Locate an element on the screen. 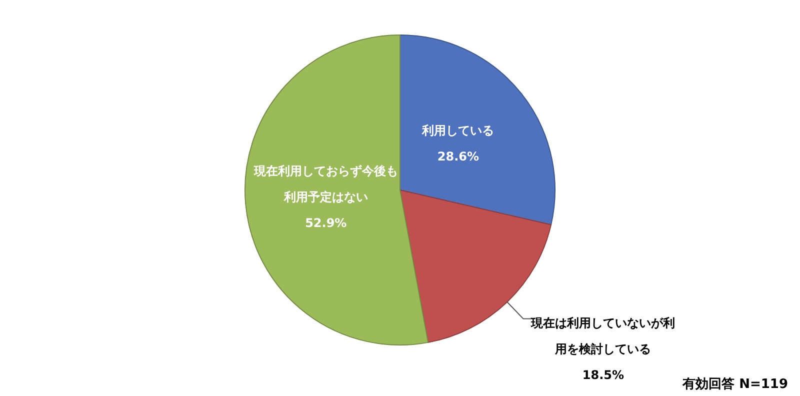  data-label: 28.6% is located at coordinates (458, 157).